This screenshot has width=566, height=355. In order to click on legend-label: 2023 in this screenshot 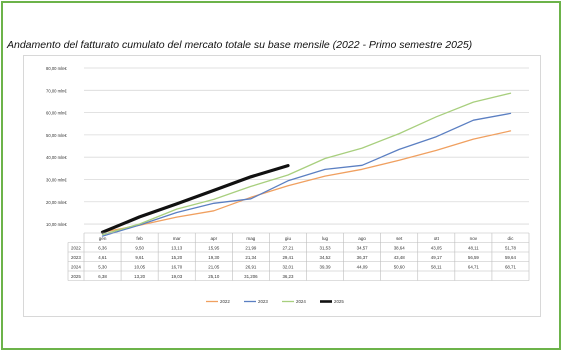, I will do `click(263, 301)`.